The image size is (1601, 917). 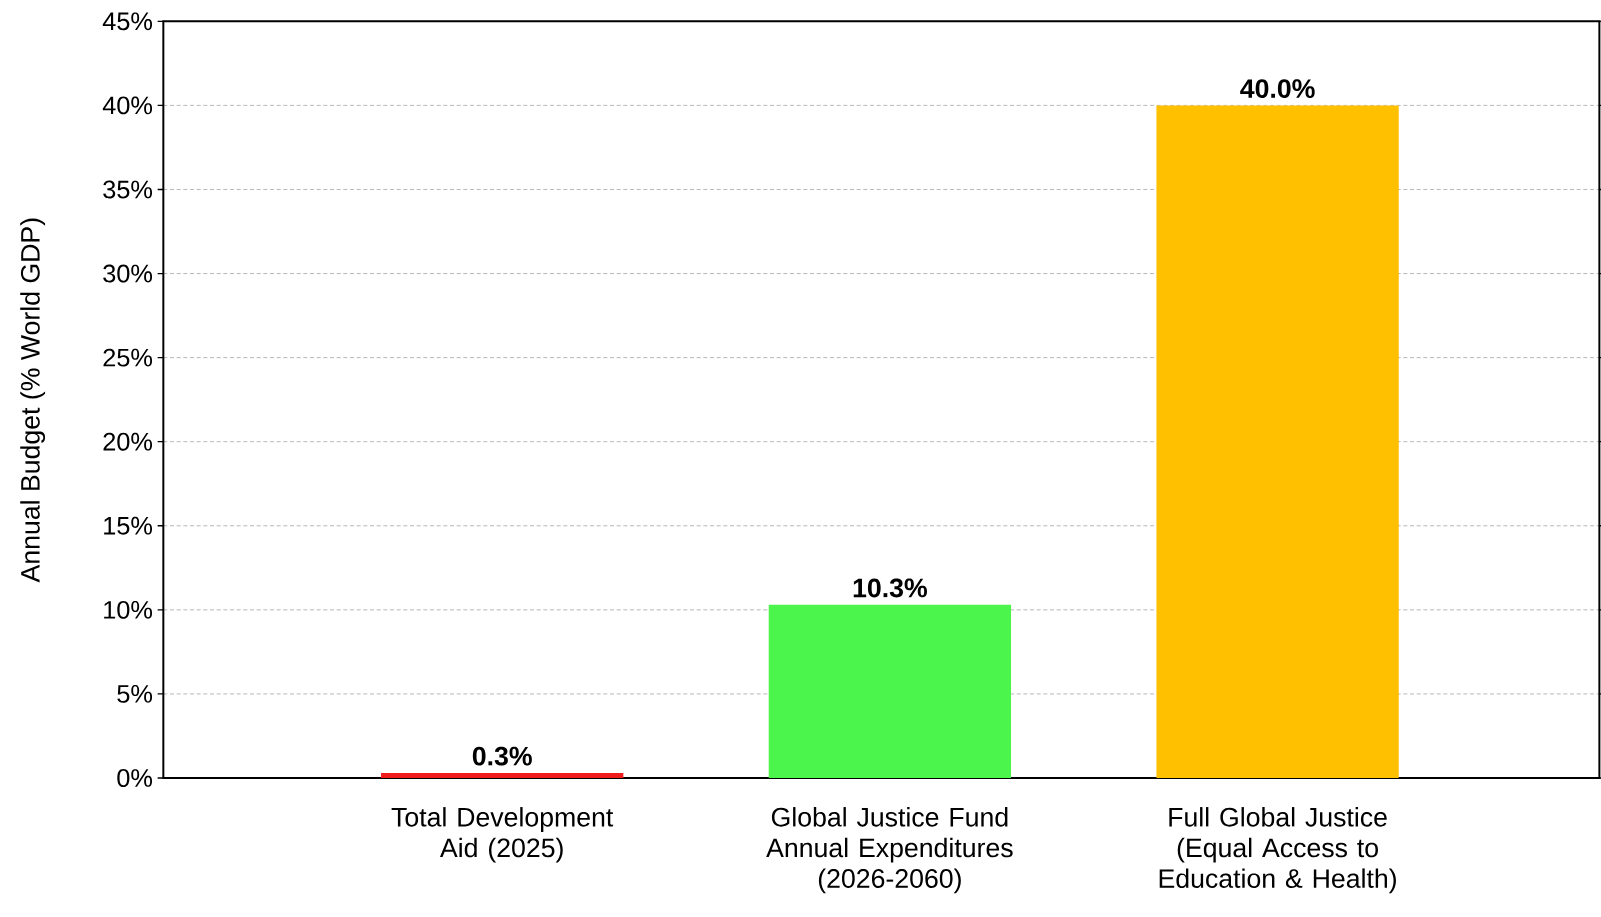 I want to click on y-tick-label: 0%, so click(x=135, y=778).